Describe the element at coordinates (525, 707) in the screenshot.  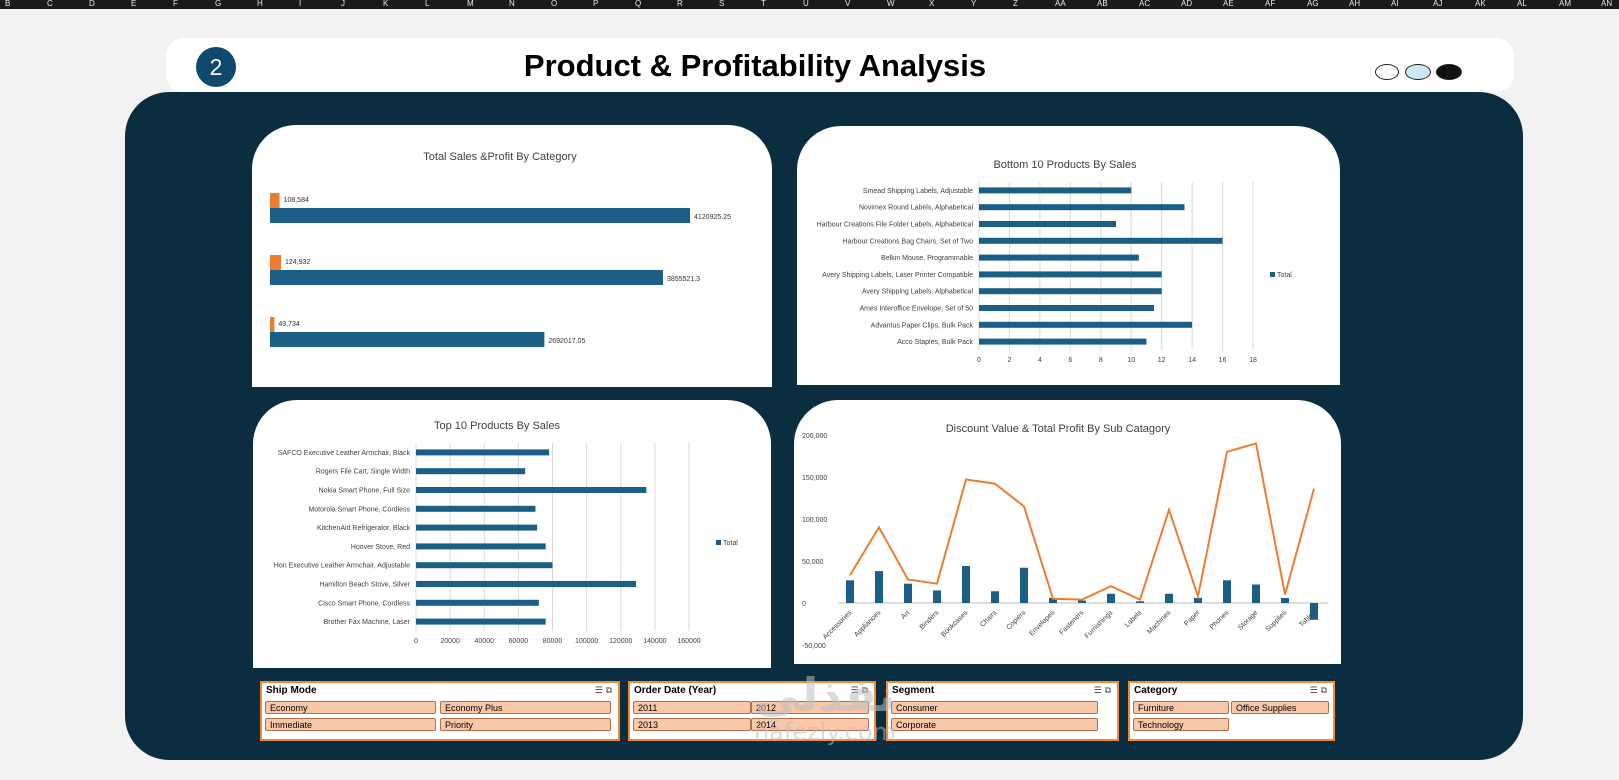
I see `slicer-item: Economy Plus` at that location.